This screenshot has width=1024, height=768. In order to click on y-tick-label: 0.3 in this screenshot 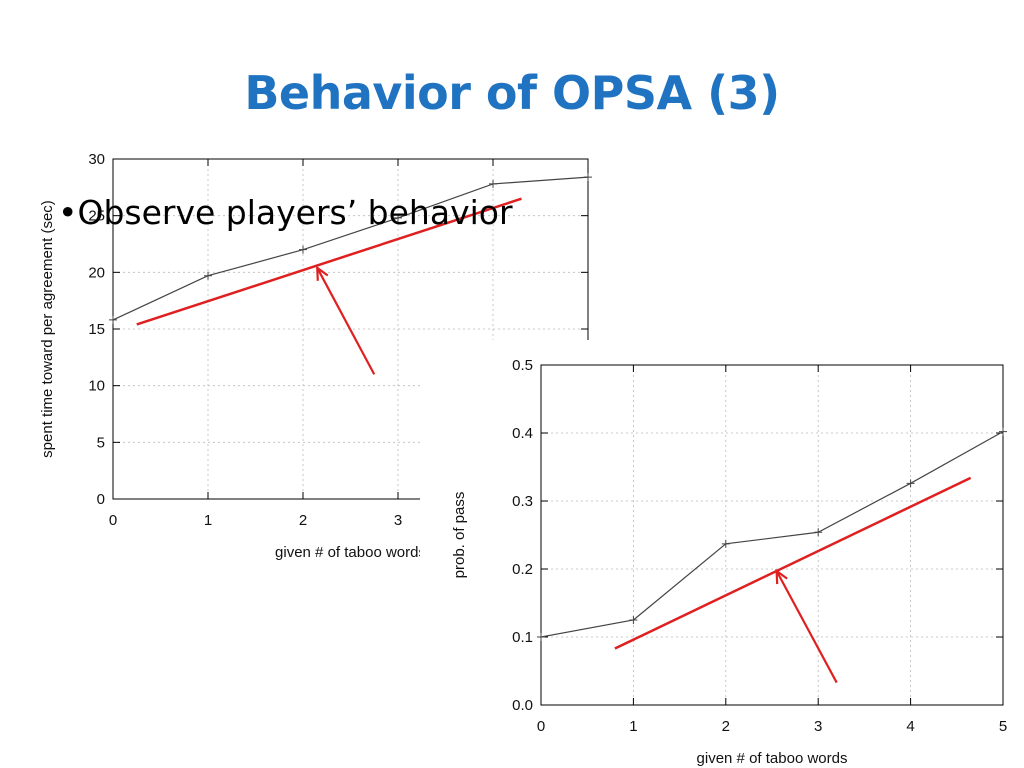, I will do `click(522, 501)`.